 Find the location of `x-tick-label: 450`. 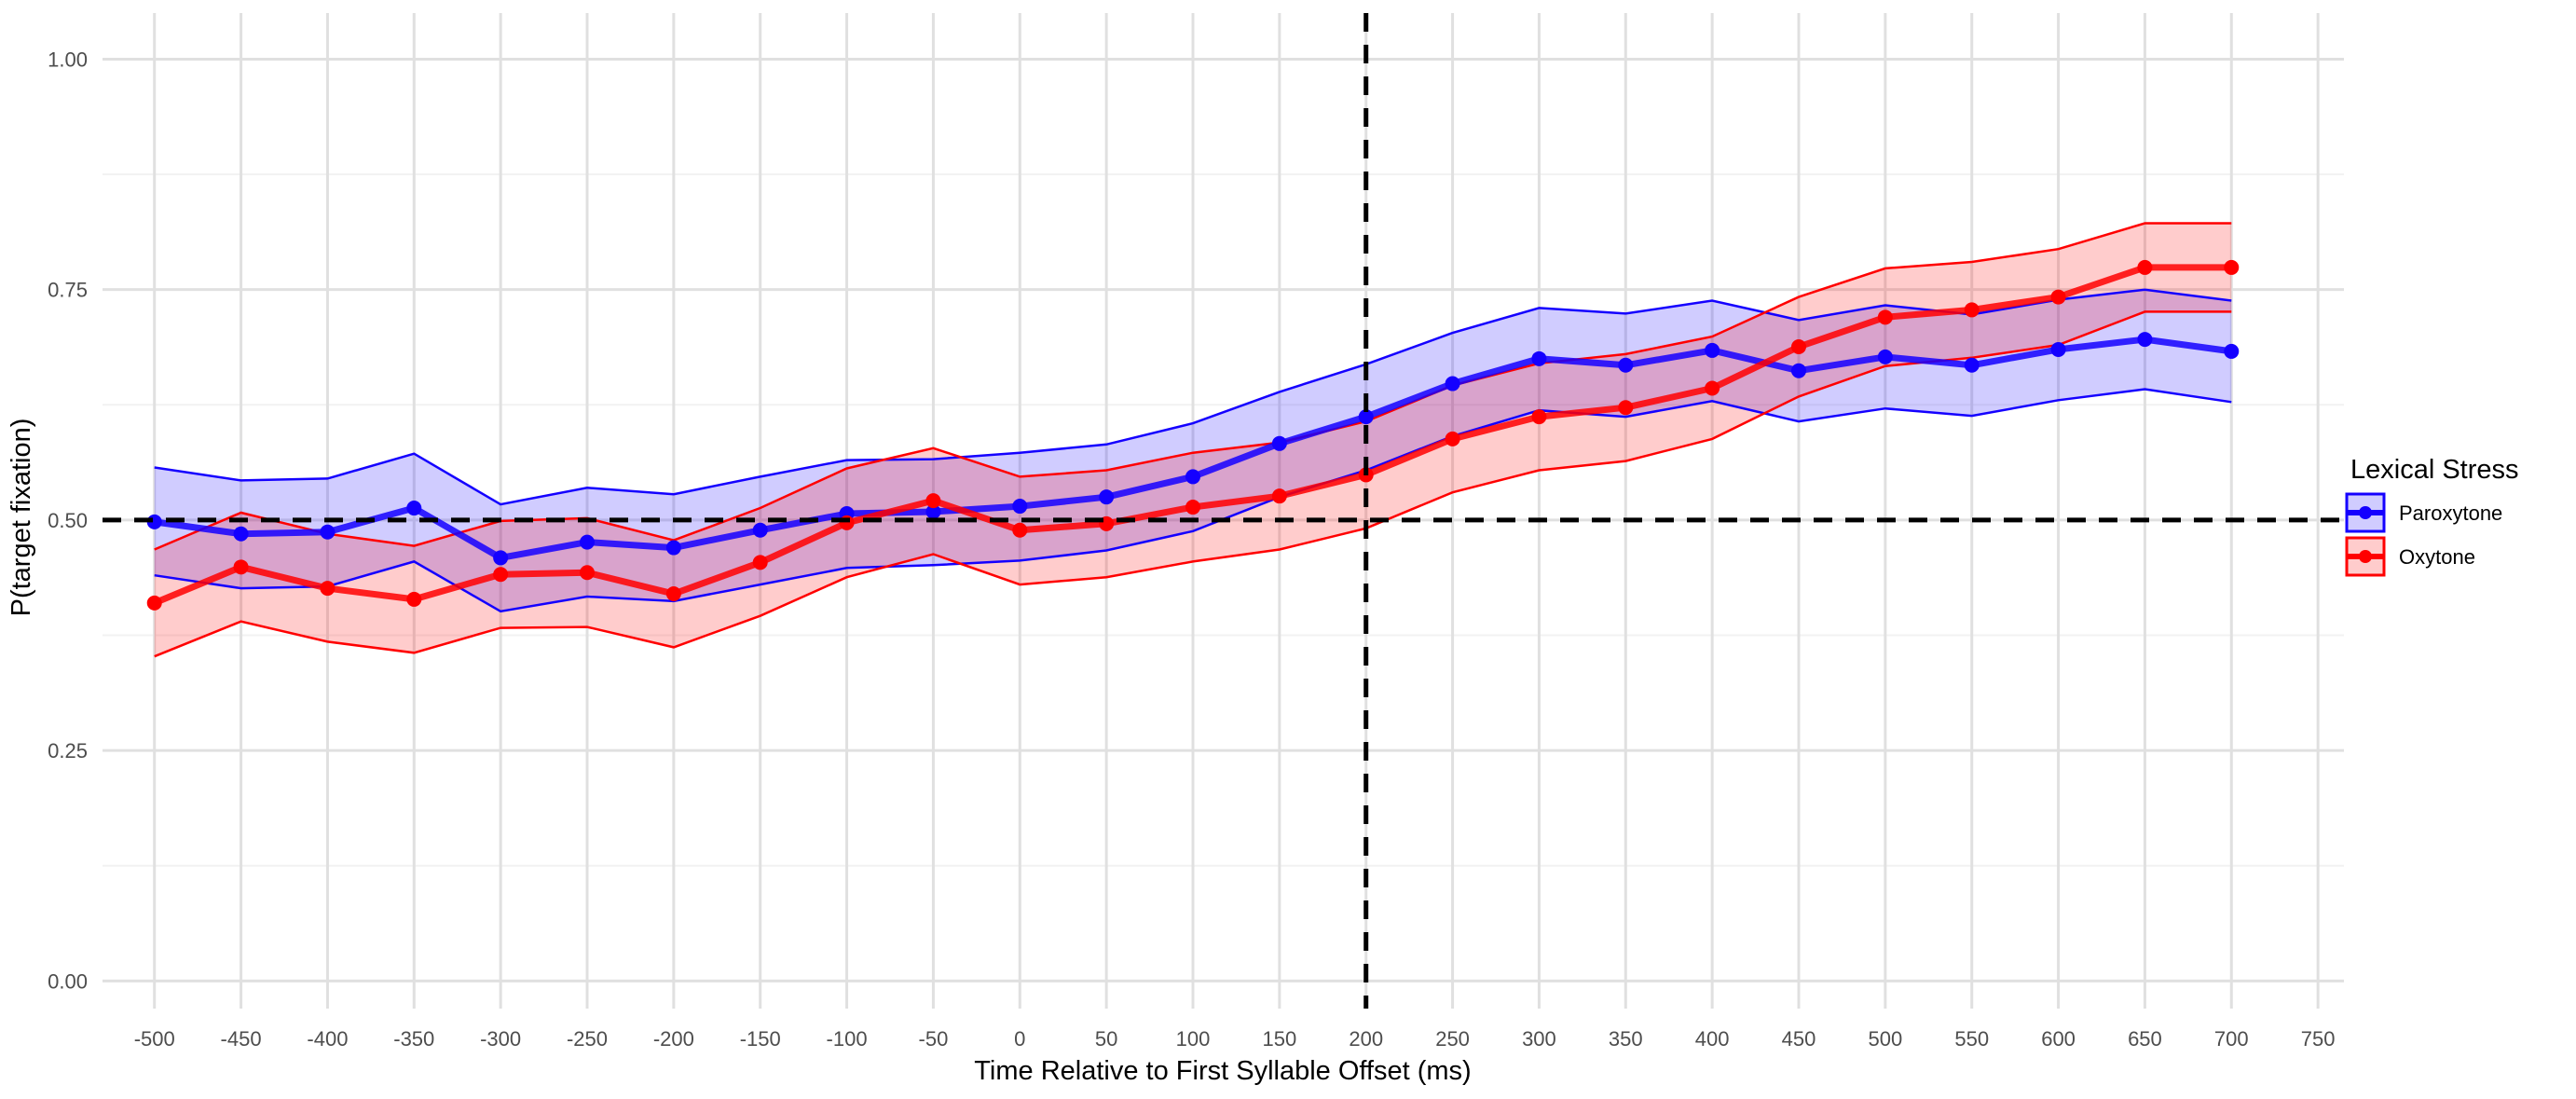

x-tick-label: 450 is located at coordinates (1799, 1039).